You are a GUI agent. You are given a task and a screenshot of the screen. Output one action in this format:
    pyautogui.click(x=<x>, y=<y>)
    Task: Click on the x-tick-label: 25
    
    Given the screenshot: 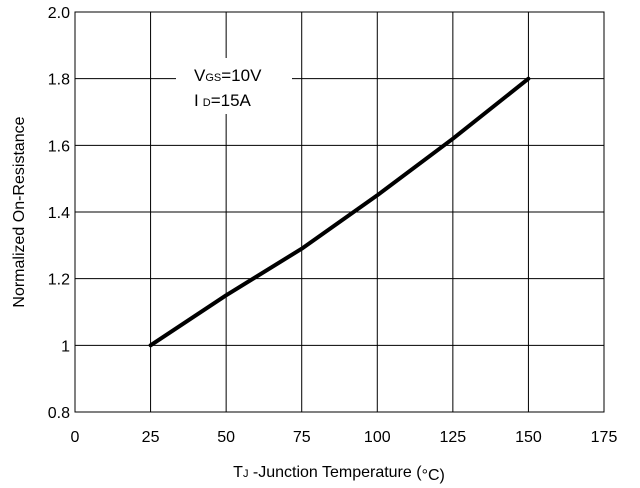 What is the action you would take?
    pyautogui.click(x=151, y=437)
    